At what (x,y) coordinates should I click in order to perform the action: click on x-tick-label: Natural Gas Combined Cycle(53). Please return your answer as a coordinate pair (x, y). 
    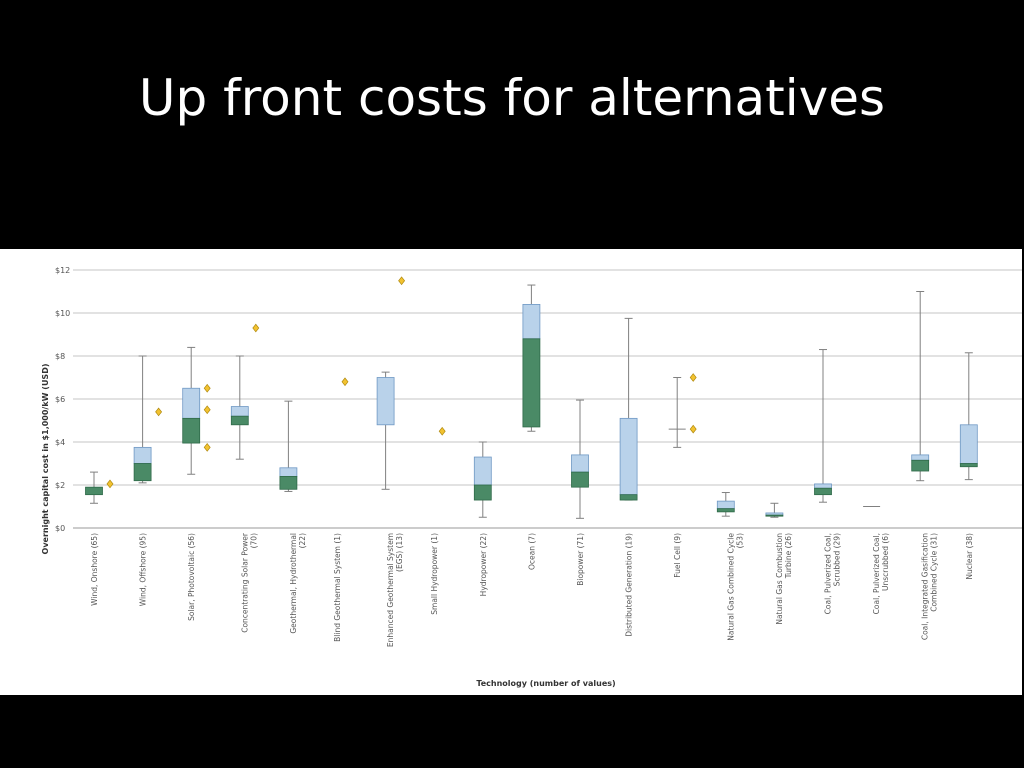
    Looking at the image, I should click on (735, 587).